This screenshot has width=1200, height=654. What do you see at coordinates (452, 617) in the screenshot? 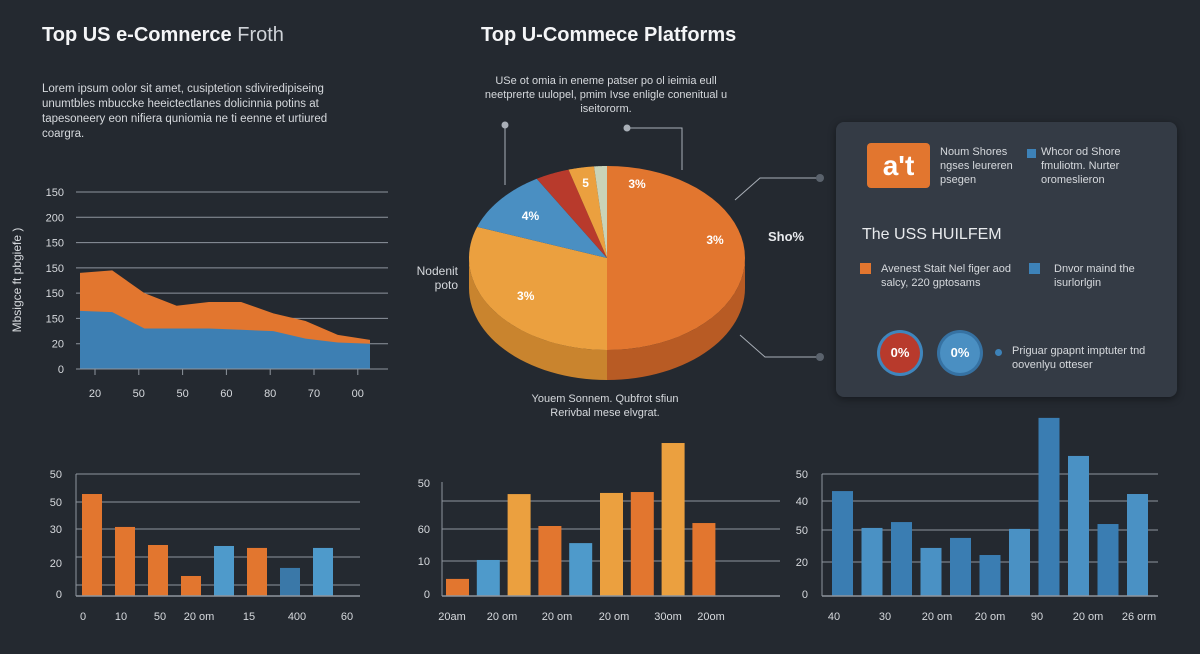
I see `x-tick-label: 20am` at bounding box center [452, 617].